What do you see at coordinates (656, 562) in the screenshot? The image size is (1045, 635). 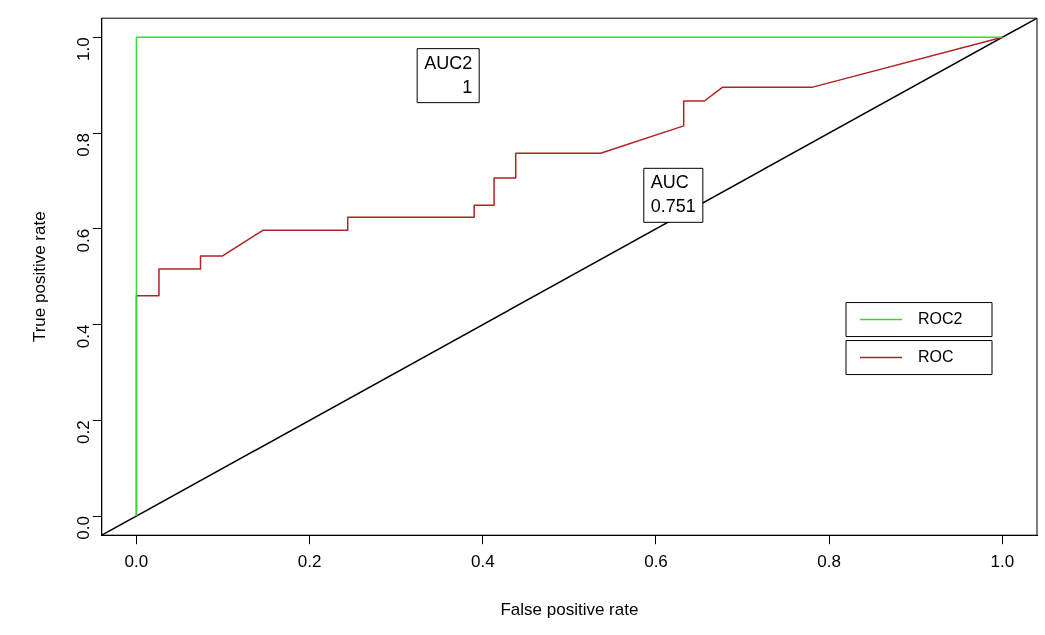 I see `x-tick-label: 0.6` at bounding box center [656, 562].